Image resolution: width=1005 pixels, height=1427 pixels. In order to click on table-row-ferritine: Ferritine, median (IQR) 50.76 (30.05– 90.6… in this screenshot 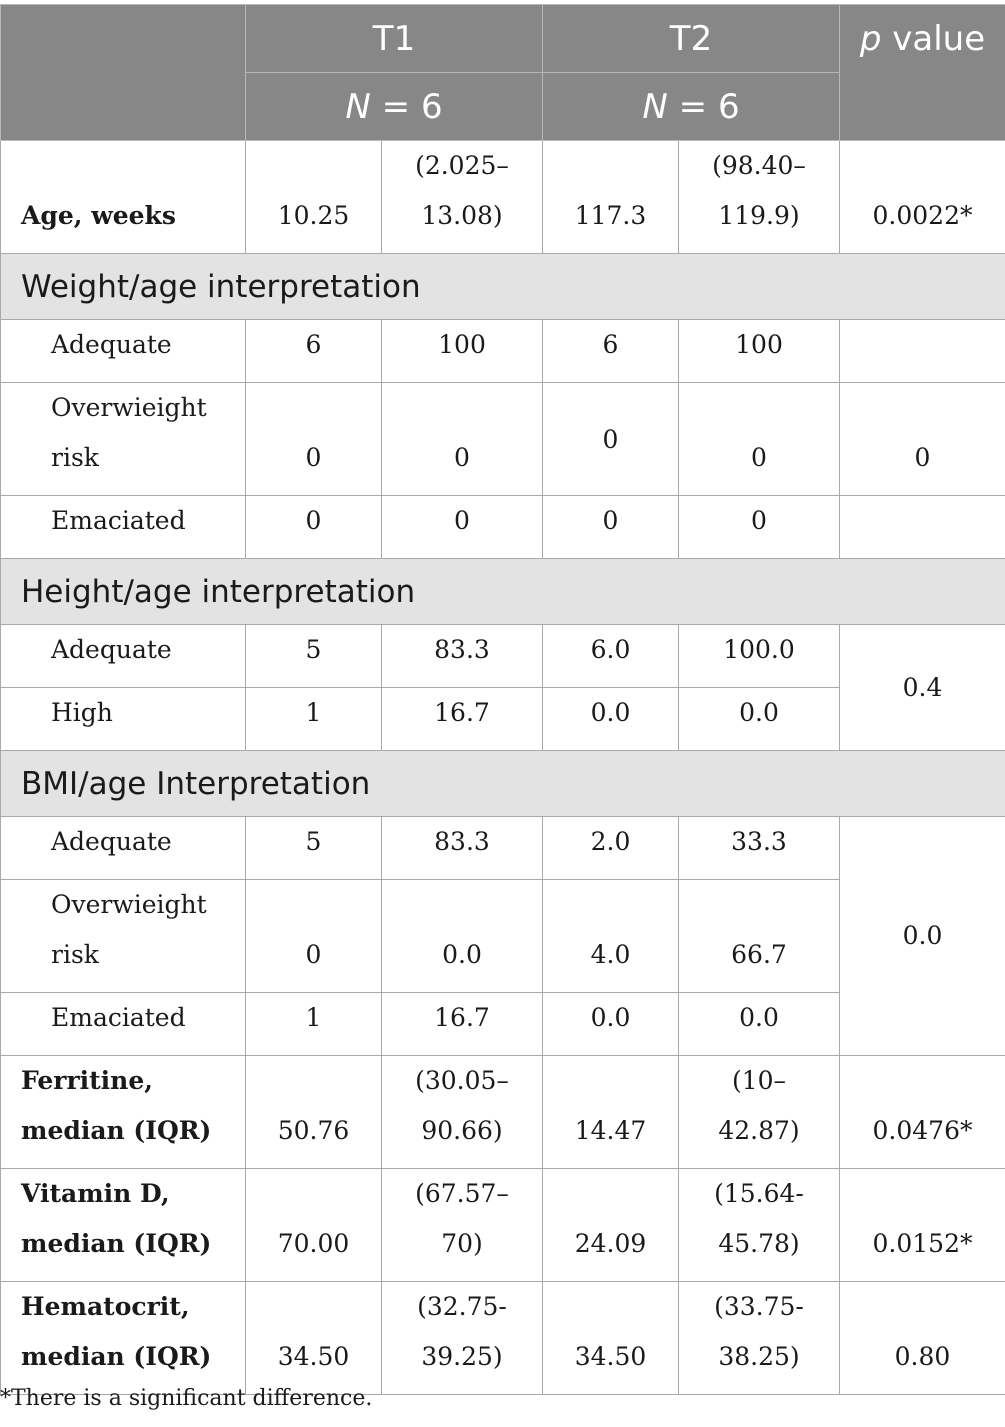, I will do `click(502, 1112)`.